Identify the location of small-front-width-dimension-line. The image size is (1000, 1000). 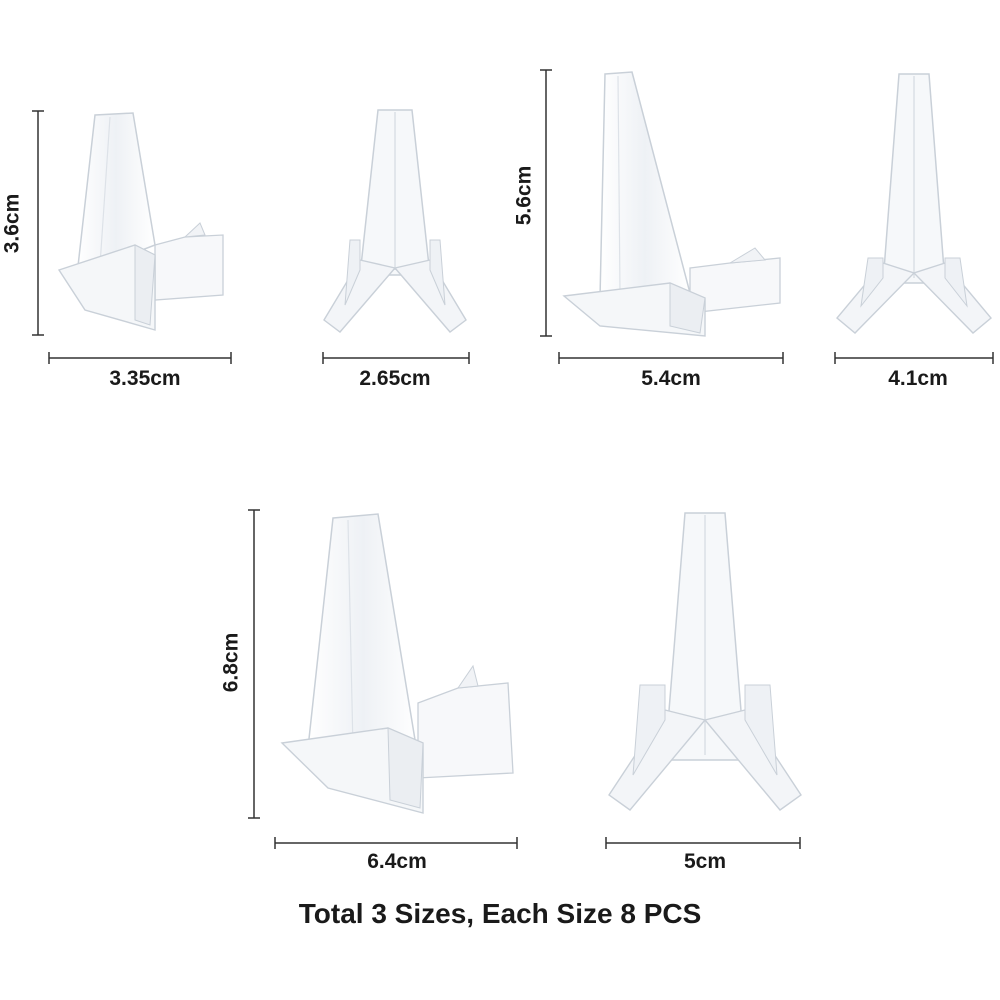
(396, 358).